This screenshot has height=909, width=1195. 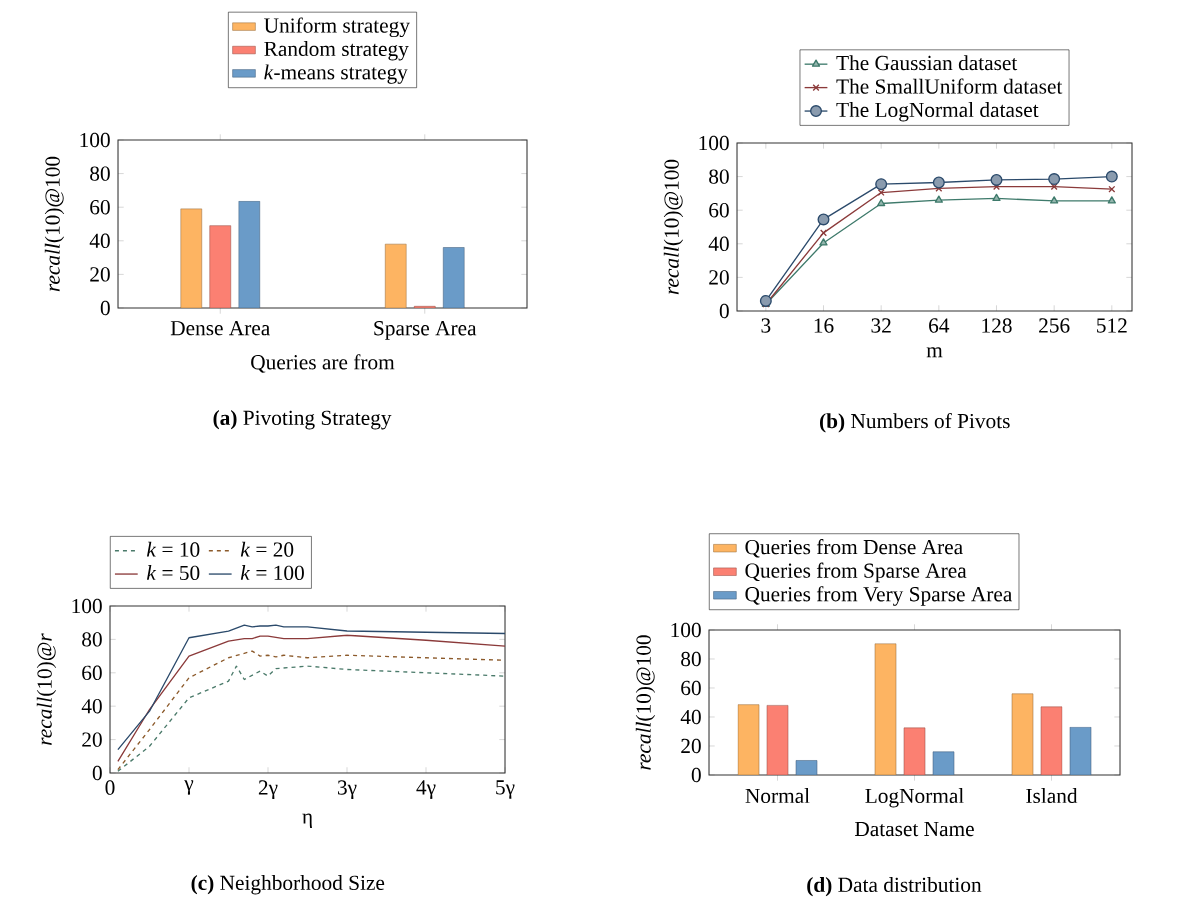 I want to click on legend-label: k = 50, so click(x=173, y=573).